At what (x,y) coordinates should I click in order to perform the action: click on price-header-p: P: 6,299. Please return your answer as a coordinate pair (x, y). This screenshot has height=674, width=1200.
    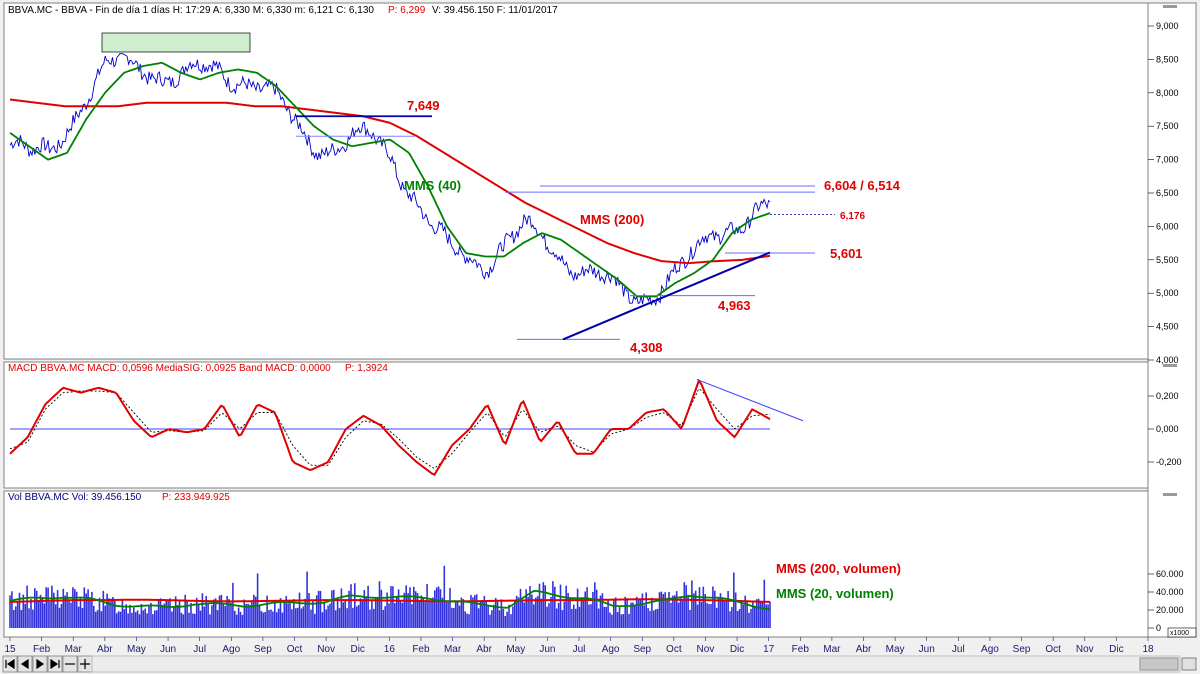
    Looking at the image, I should click on (407, 10).